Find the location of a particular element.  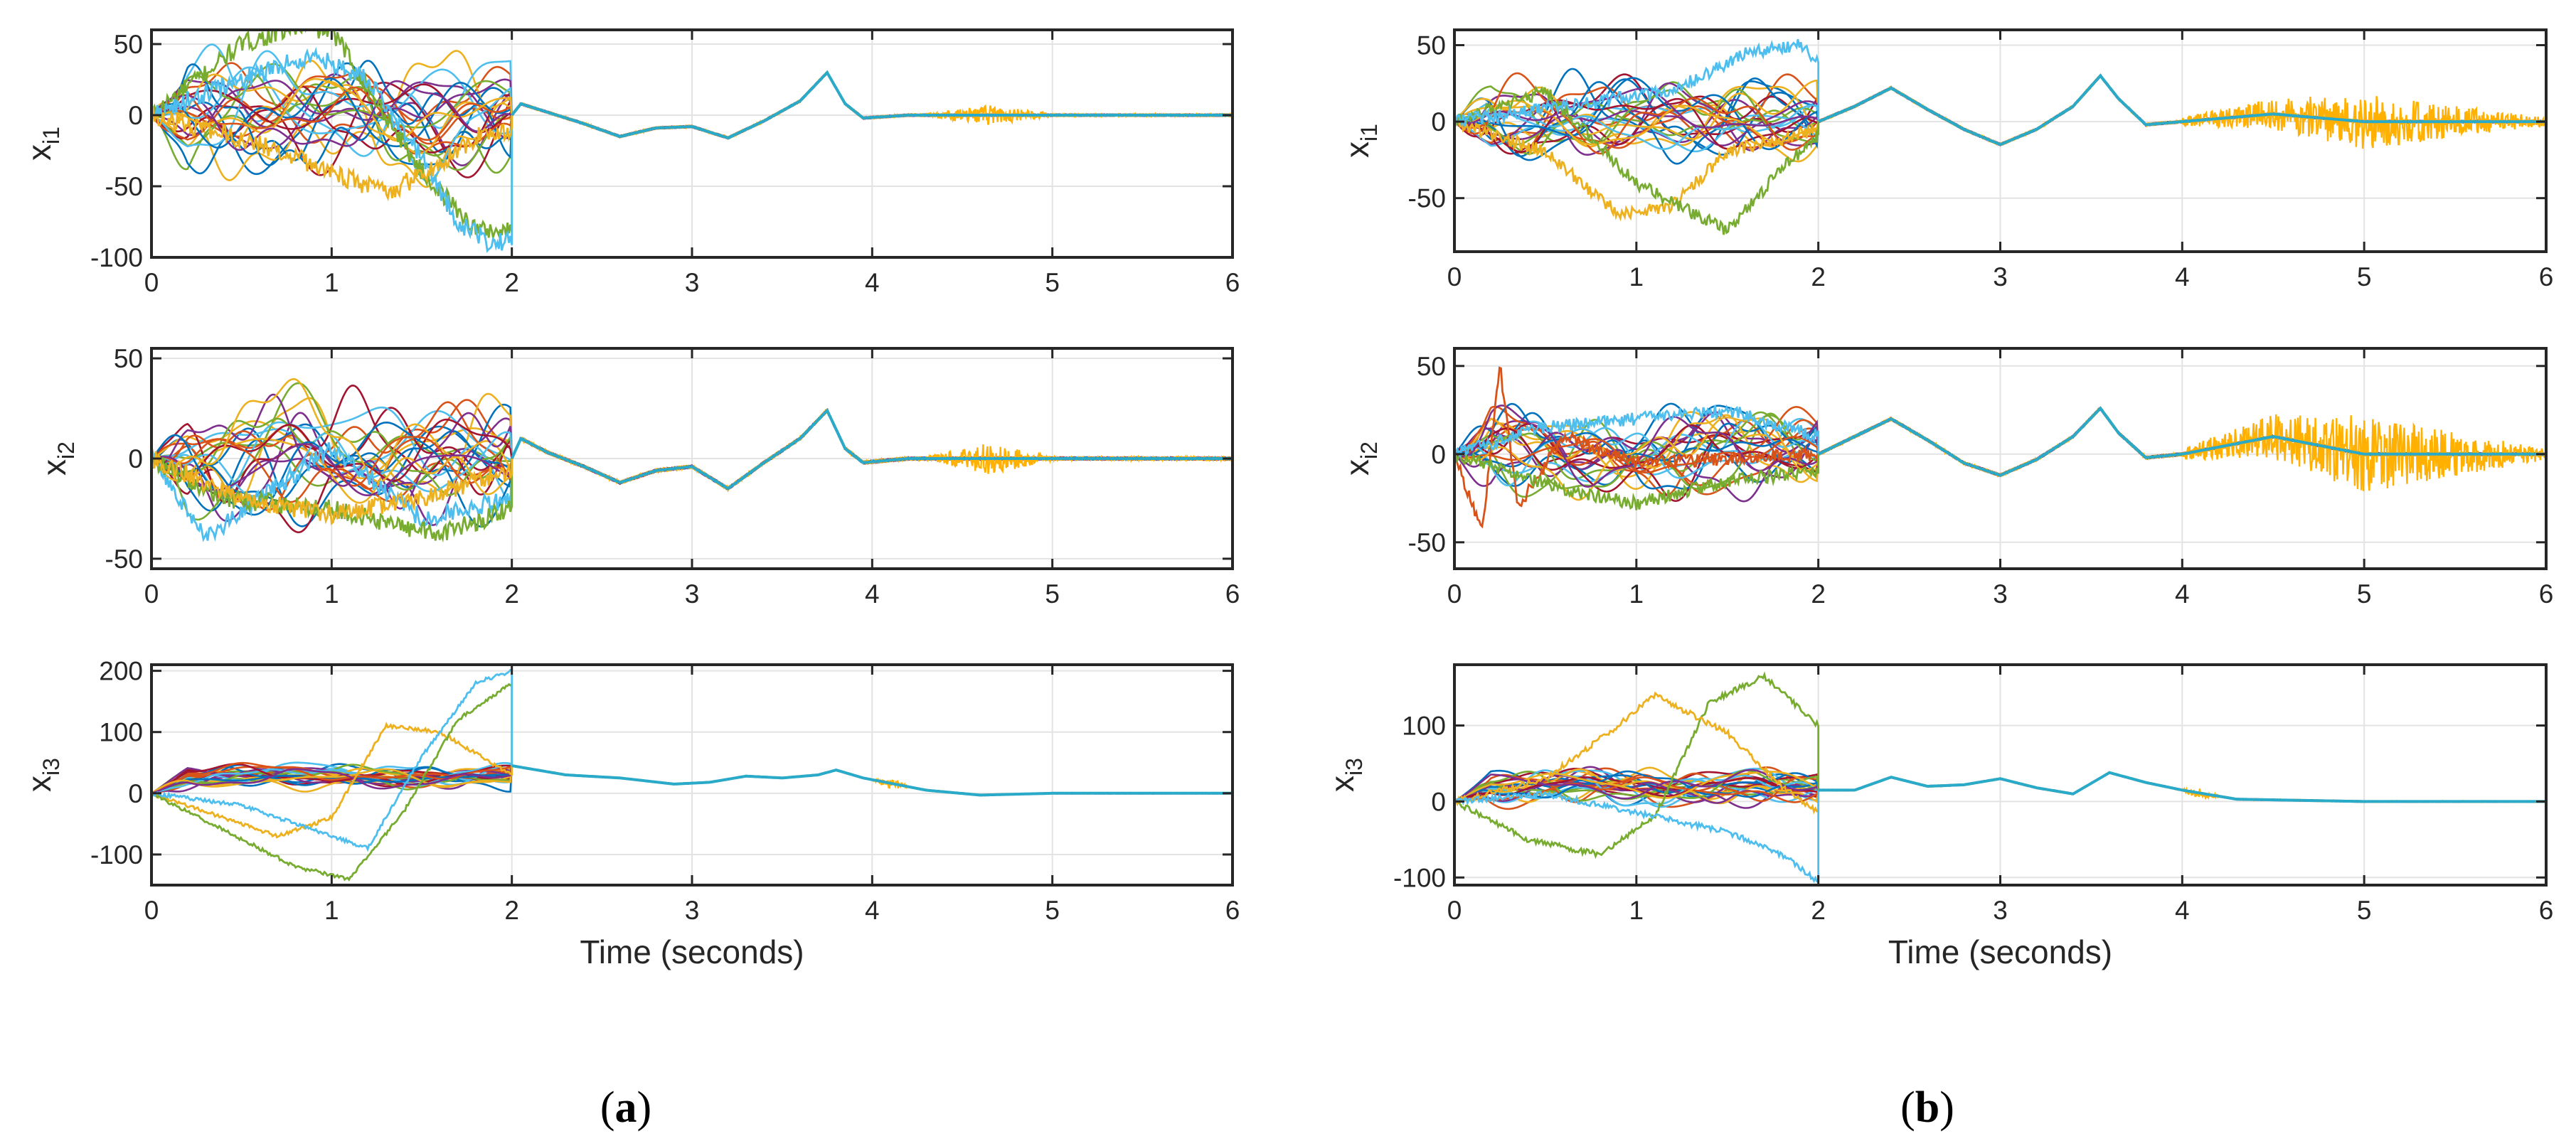

chart-b-i1: 0 1 2 3 4 5 6 -50 0 50 xi1 is located at coordinates (1945, 159).